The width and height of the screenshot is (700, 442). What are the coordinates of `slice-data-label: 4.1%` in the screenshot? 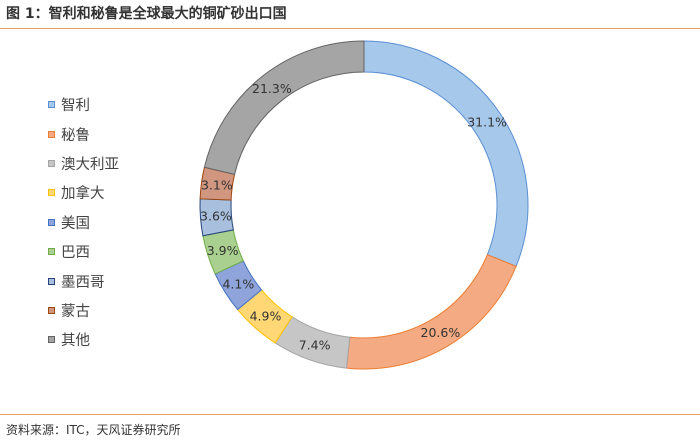 It's located at (238, 284).